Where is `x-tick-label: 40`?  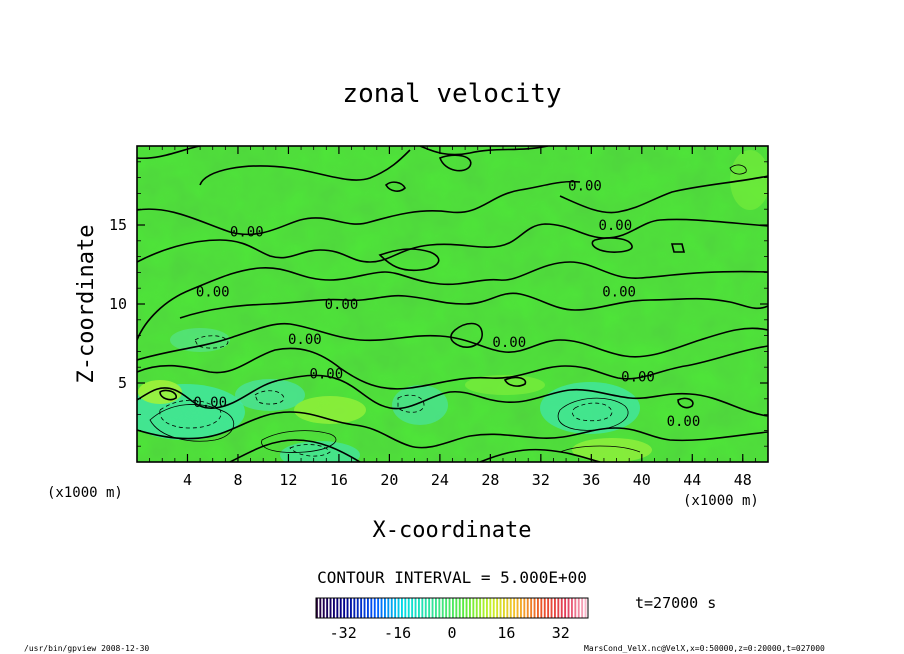 x-tick-label: 40 is located at coordinates (642, 480).